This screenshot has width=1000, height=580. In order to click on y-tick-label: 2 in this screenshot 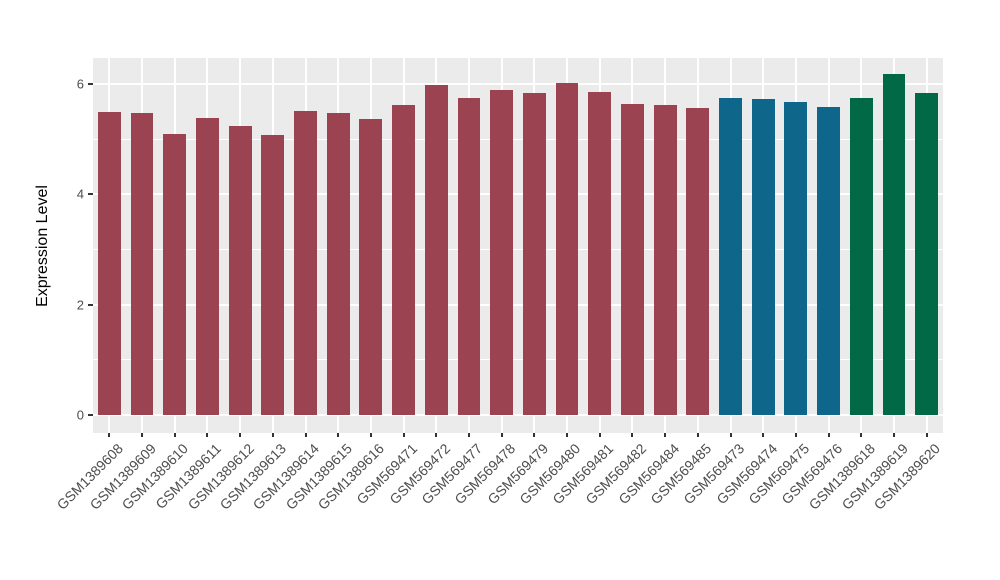, I will do `click(80, 305)`.